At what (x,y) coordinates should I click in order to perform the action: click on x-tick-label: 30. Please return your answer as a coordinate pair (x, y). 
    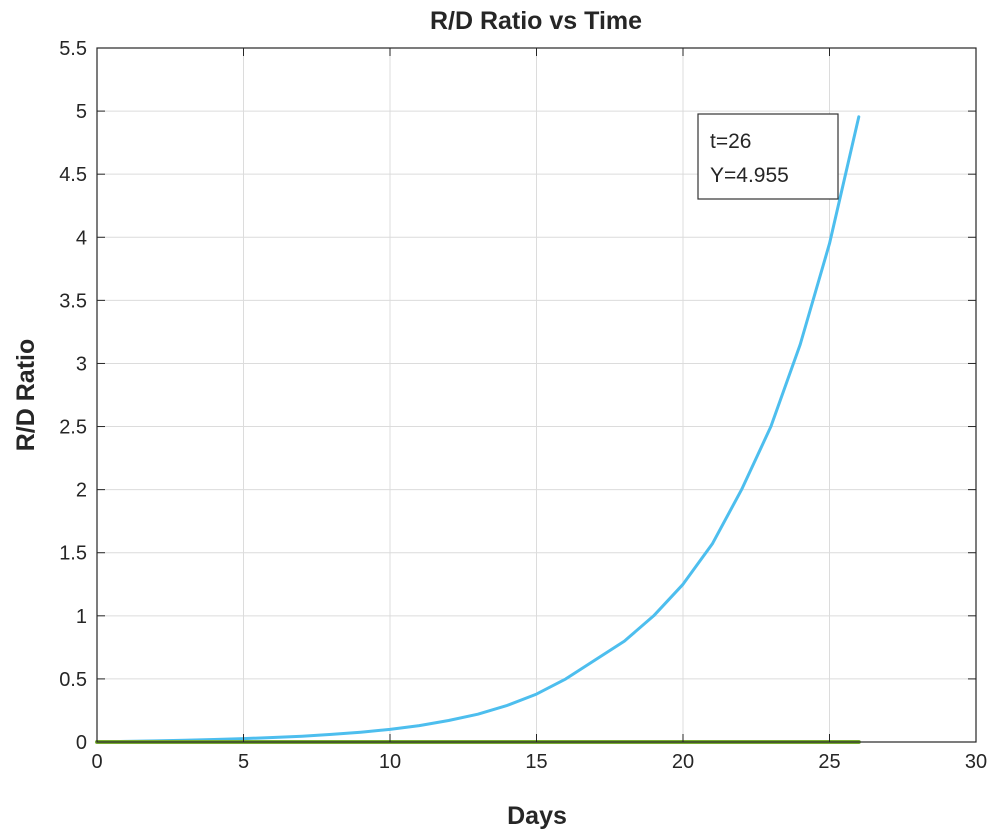
    Looking at the image, I should click on (976, 762).